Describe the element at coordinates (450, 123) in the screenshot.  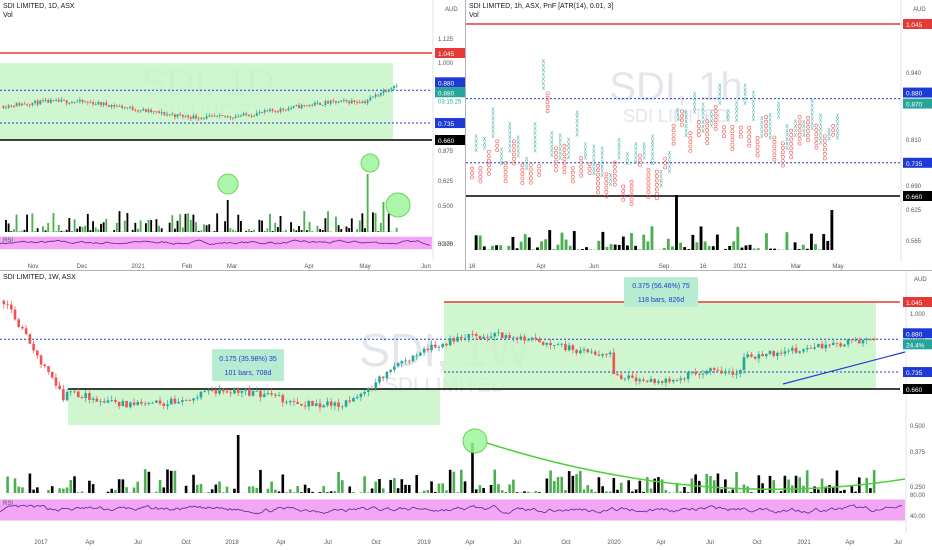
I see `daily-level-tag-bg` at that location.